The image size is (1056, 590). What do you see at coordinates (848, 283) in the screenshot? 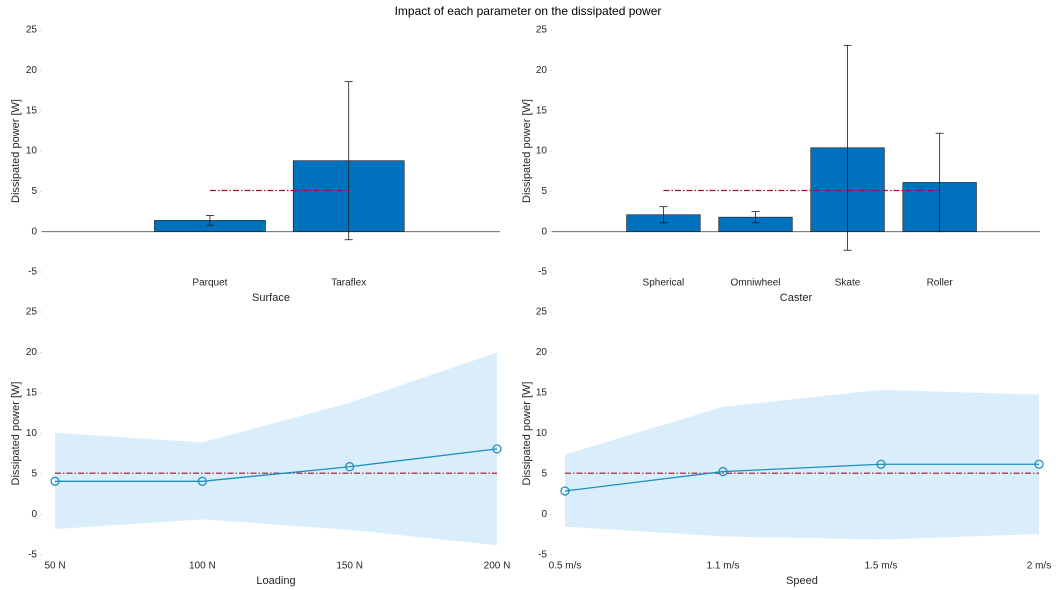
I see `x-tick-label: Skate` at bounding box center [848, 283].